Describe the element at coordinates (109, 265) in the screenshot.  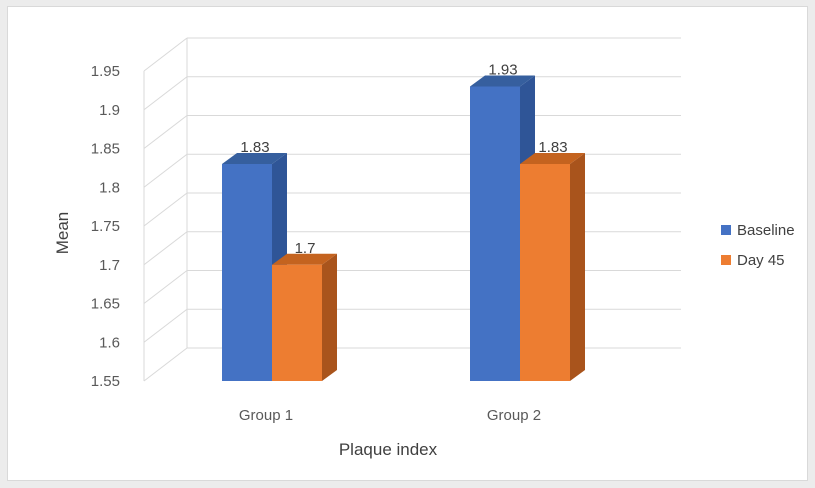
I see `y-tick-label: 1.7` at that location.